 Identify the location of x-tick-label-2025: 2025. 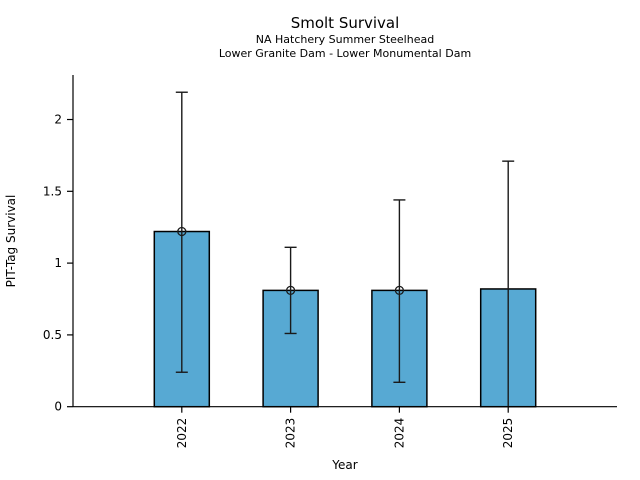
(508, 433).